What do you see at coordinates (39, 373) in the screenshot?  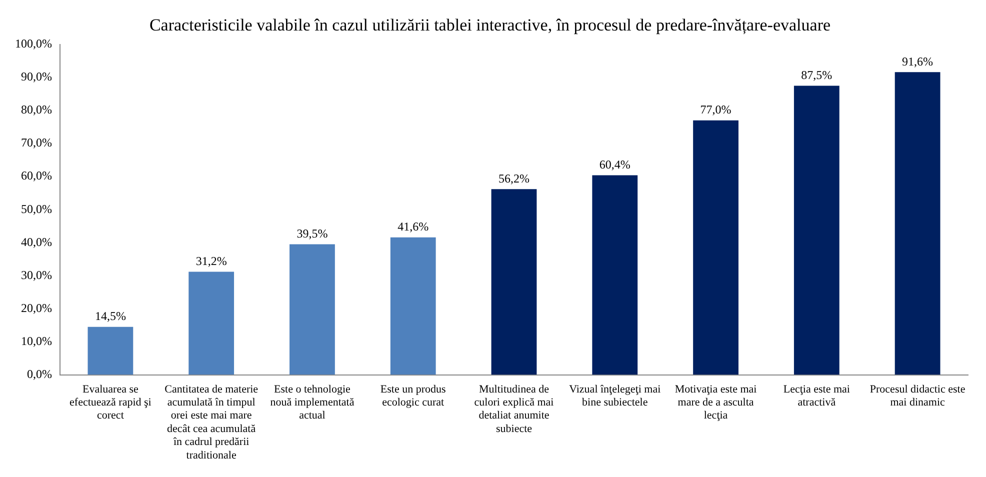 I see `y-tick-label: 0,0%` at bounding box center [39, 373].